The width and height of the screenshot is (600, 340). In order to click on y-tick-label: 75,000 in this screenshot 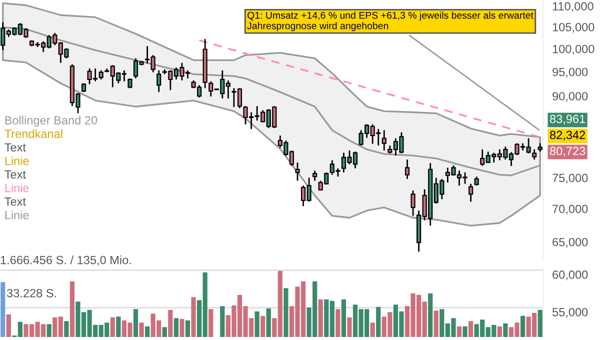, I will do `click(570, 179)`.